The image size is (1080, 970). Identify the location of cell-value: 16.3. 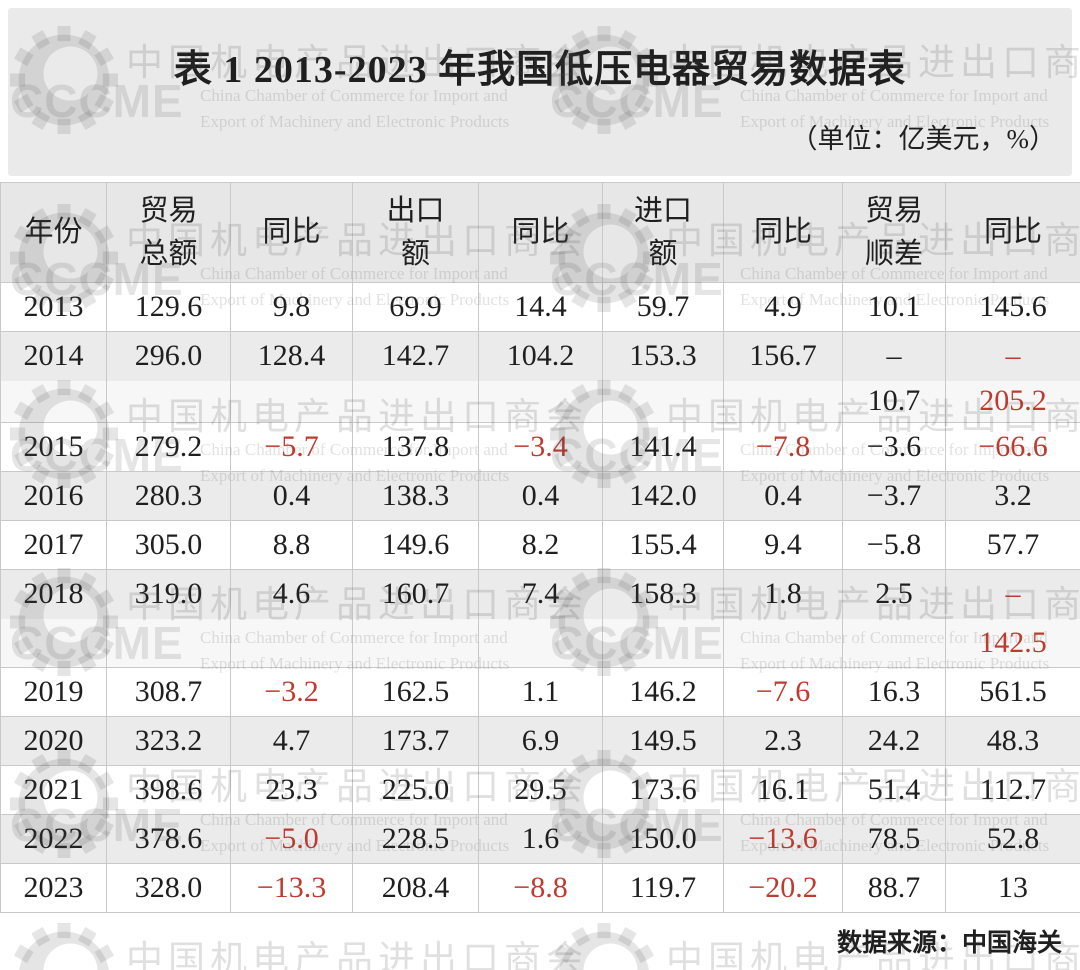
(894, 692).